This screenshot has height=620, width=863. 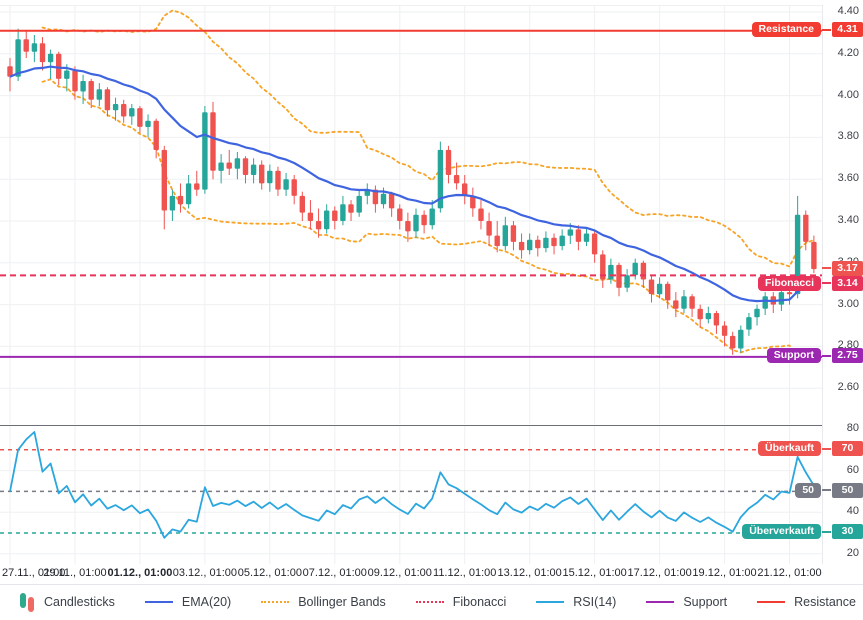 What do you see at coordinates (399, 573) in the screenshot?
I see `time-axis-label: 09.12., 01:00` at bounding box center [399, 573].